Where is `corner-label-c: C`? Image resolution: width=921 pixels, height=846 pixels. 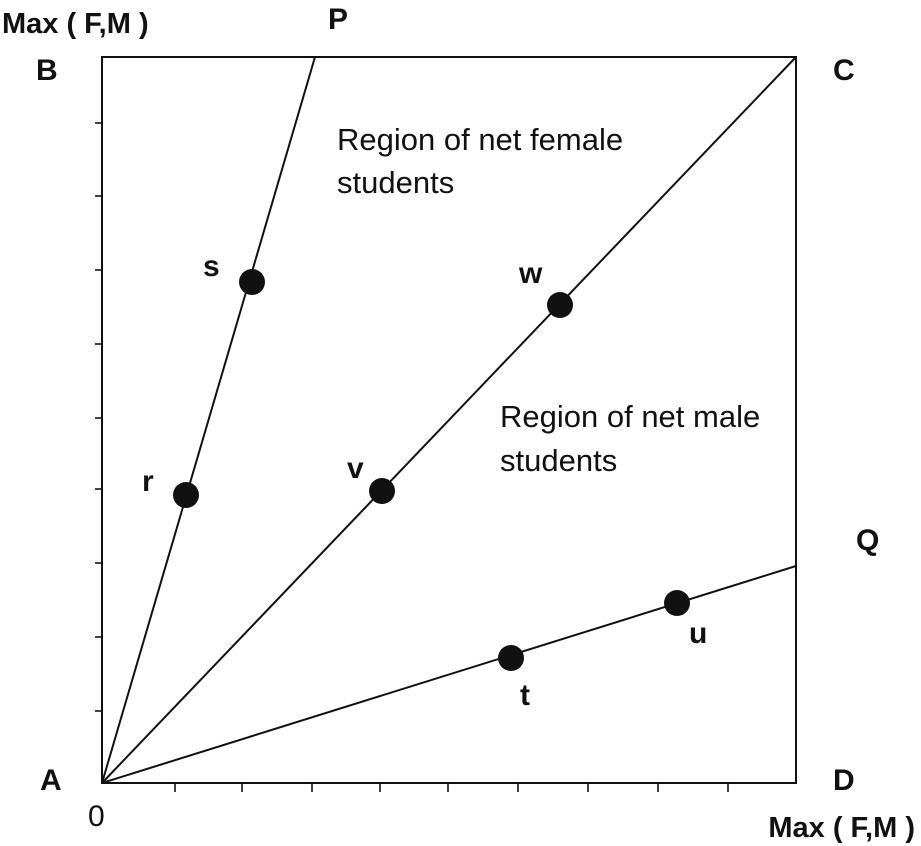
corner-label-c: C is located at coordinates (844, 70).